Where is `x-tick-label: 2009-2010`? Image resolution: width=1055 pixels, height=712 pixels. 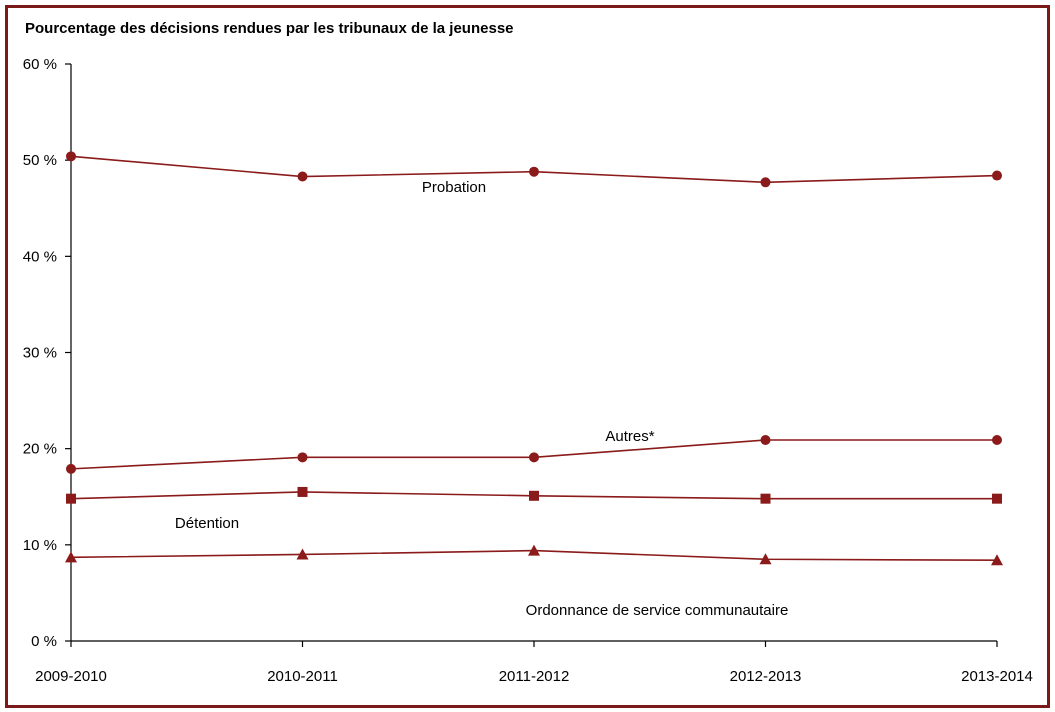
x-tick-label: 2009-2010 is located at coordinates (71, 676).